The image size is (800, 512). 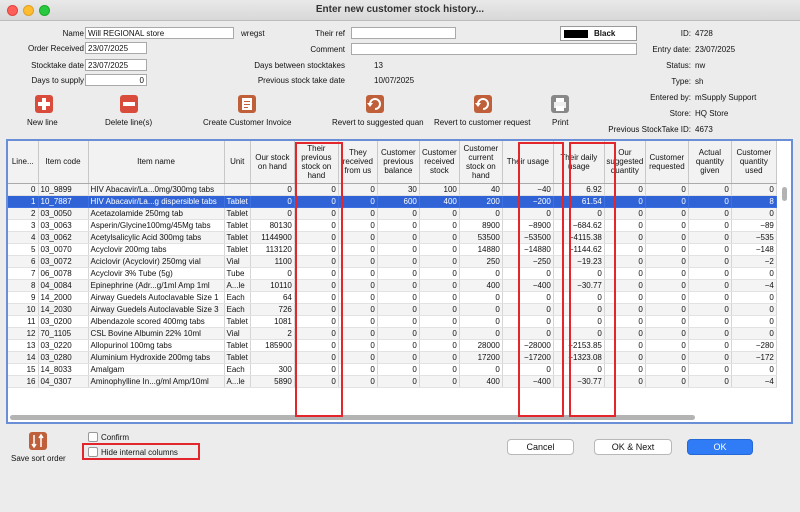 What do you see at coordinates (481, 345) in the screenshot?
I see `table-cell: 28000` at bounding box center [481, 345].